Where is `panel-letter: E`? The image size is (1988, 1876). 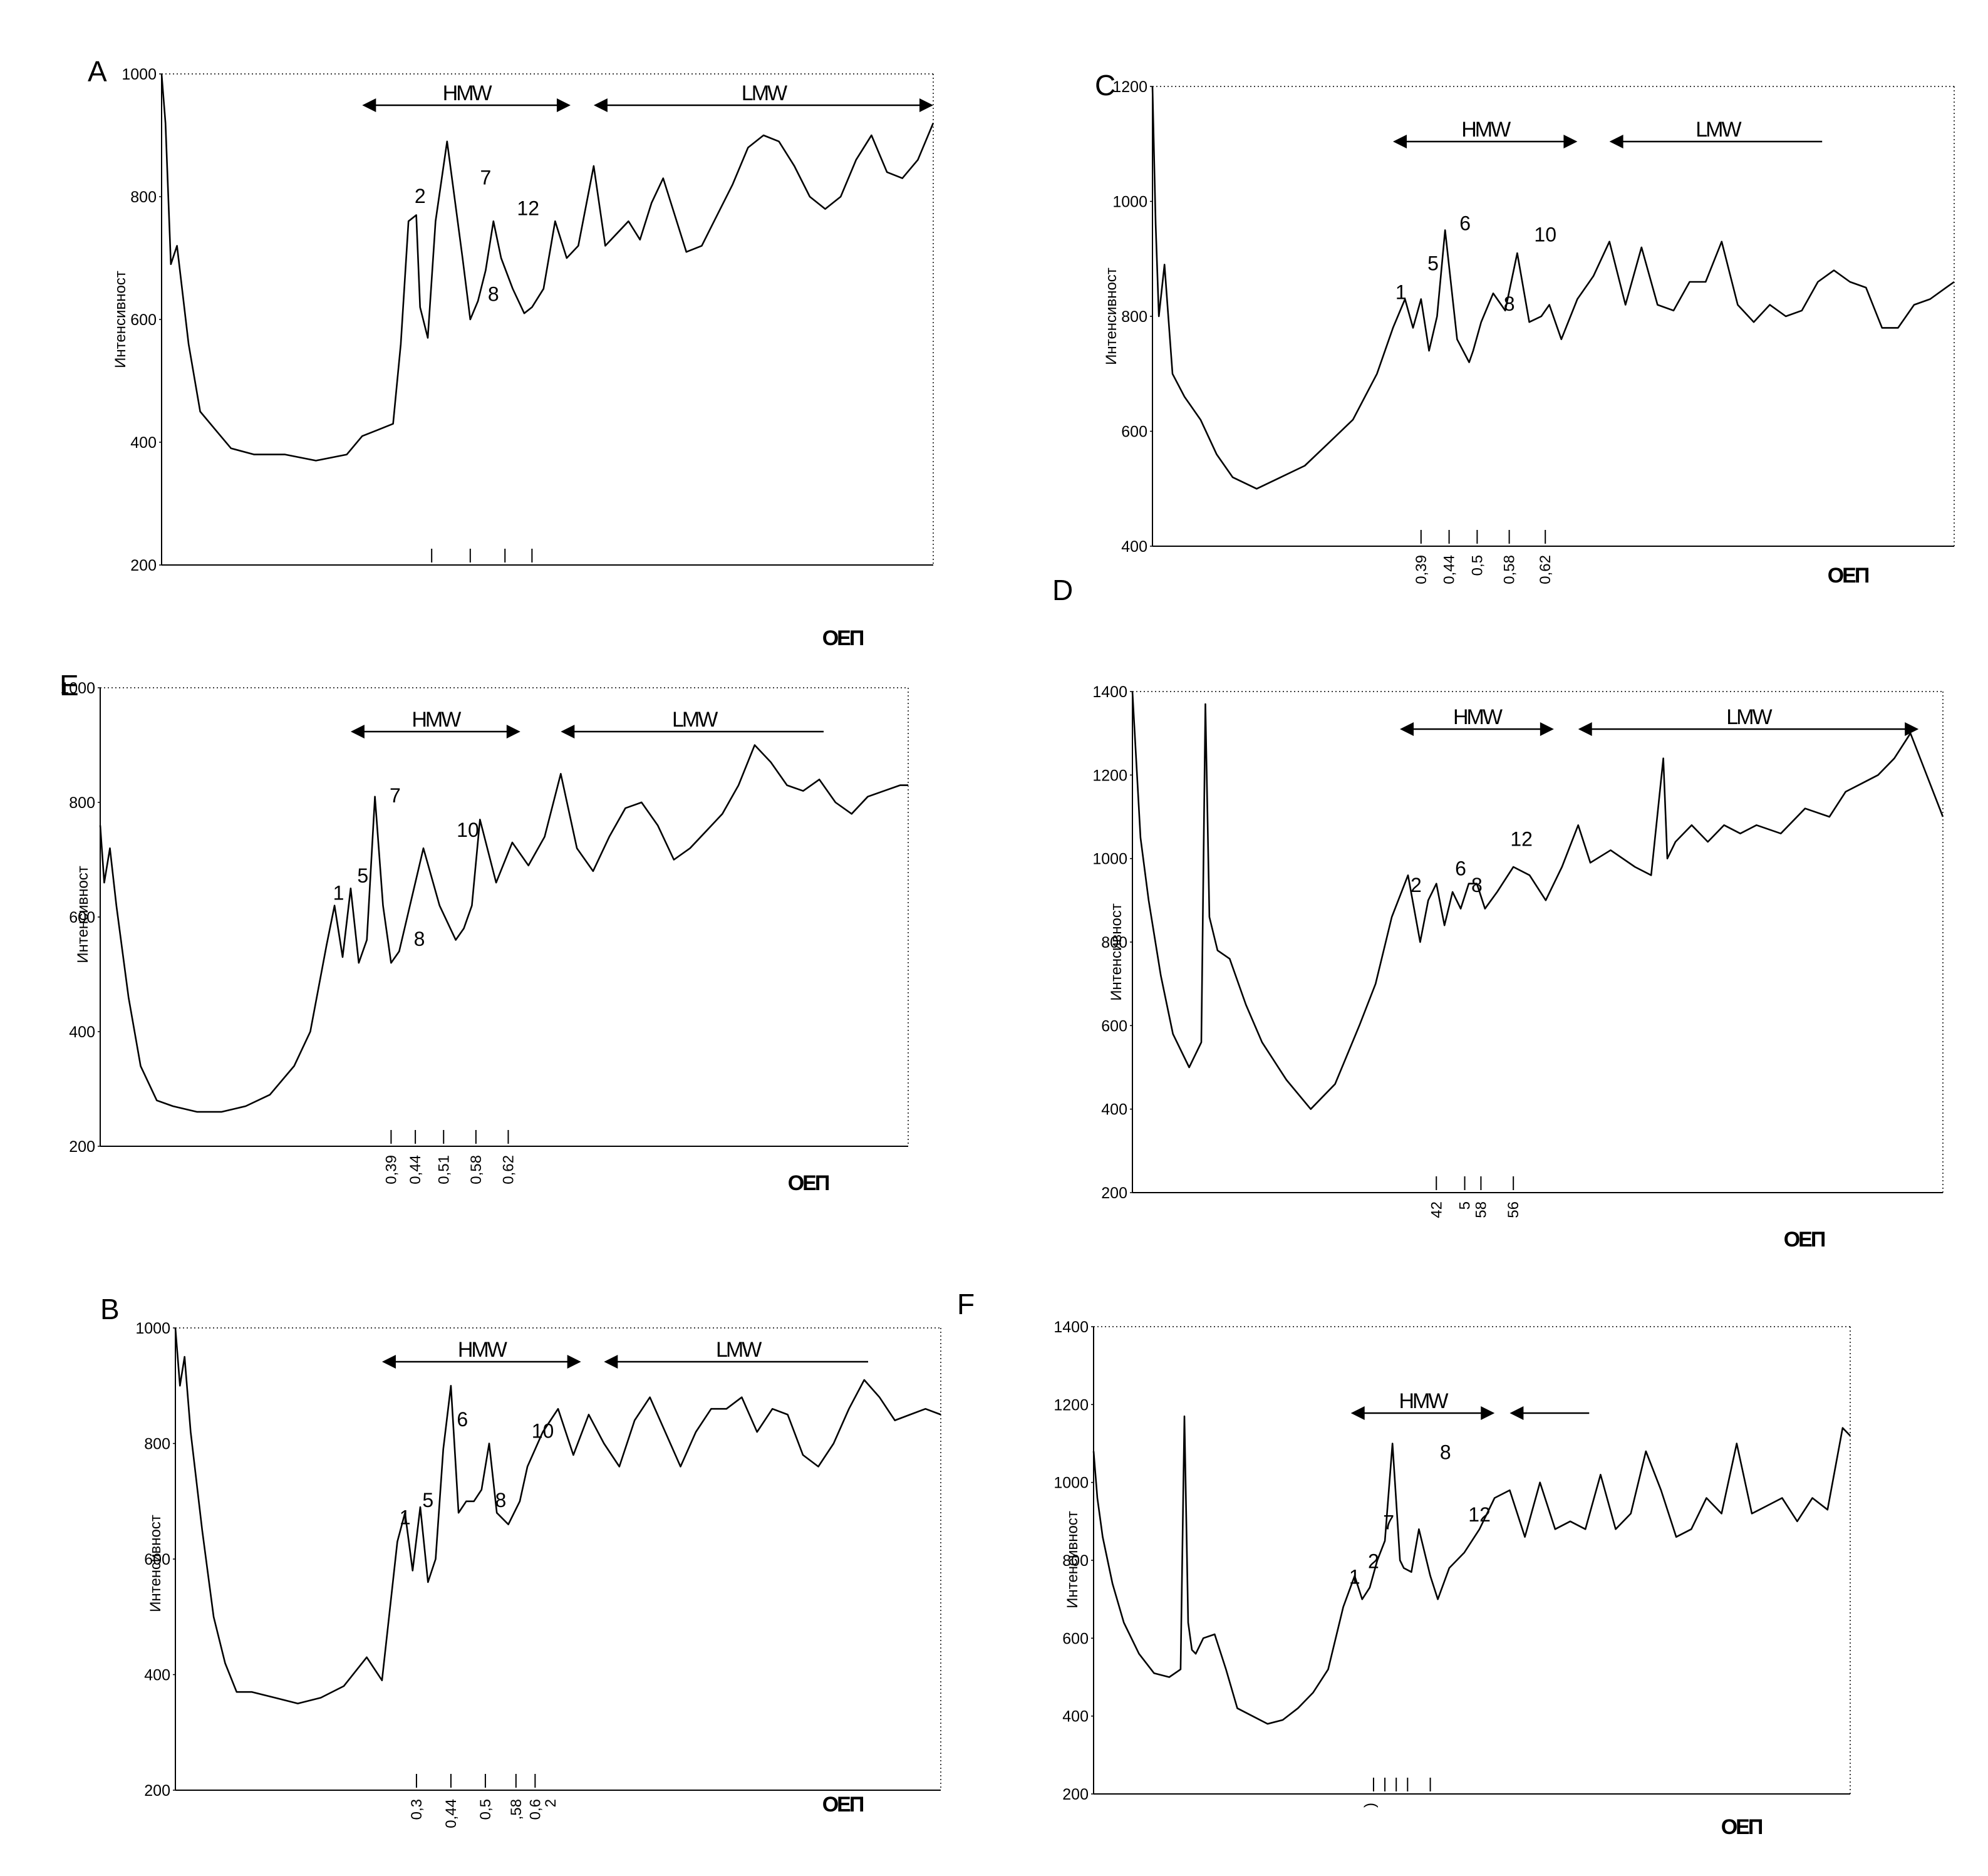 panel-letter: E is located at coordinates (69, 685).